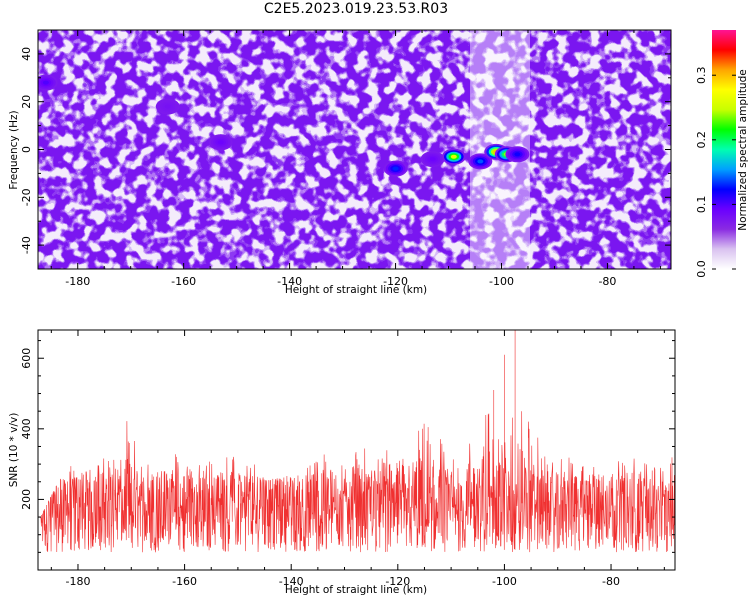 The height and width of the screenshot is (600, 750). What do you see at coordinates (701, 75) in the screenshot?
I see `colorbar-tick-label-0.3: 0.3` at bounding box center [701, 75].